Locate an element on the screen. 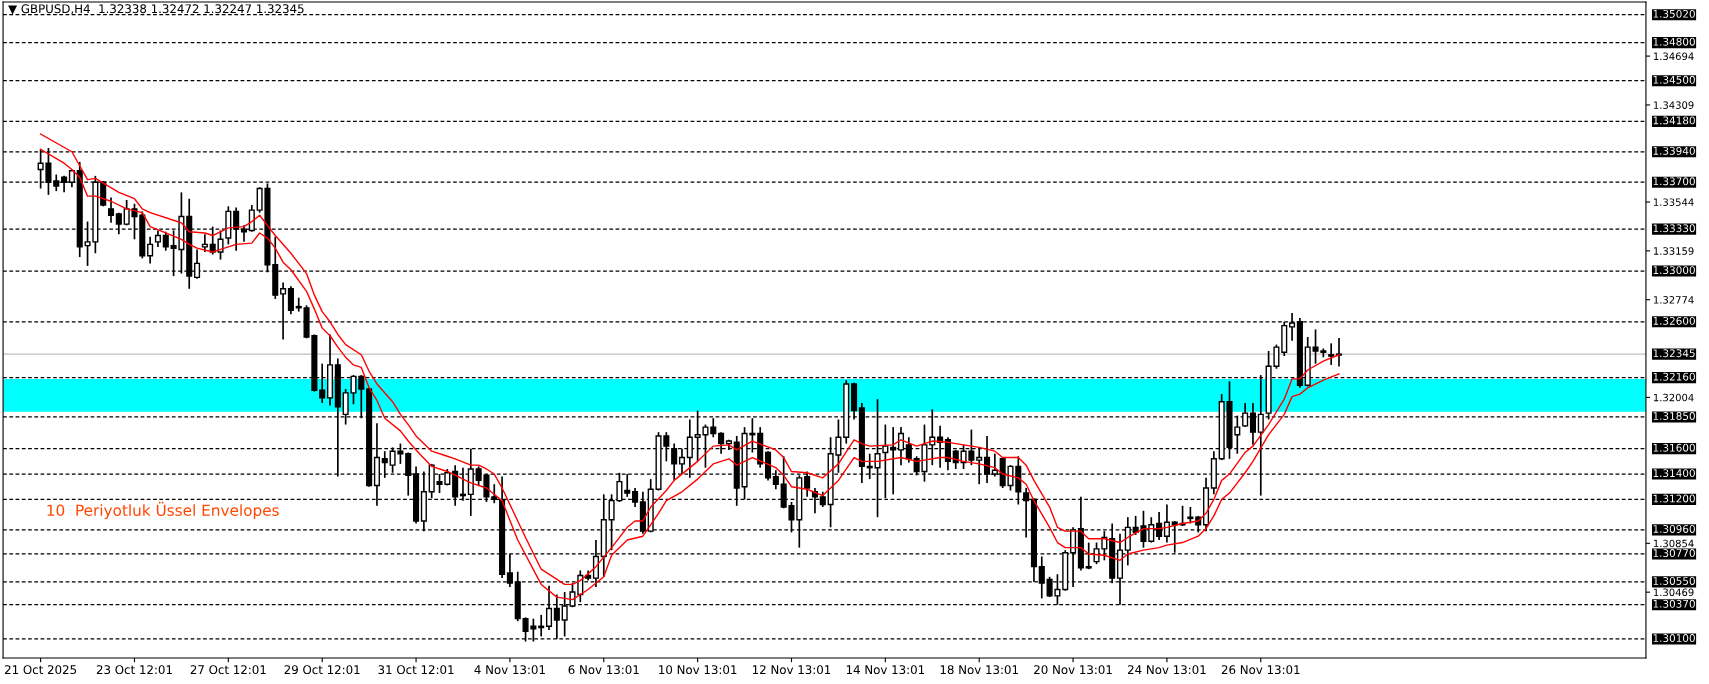 This screenshot has height=684, width=1709. x-tick-label: 31 Oct 12:01 is located at coordinates (416, 670).